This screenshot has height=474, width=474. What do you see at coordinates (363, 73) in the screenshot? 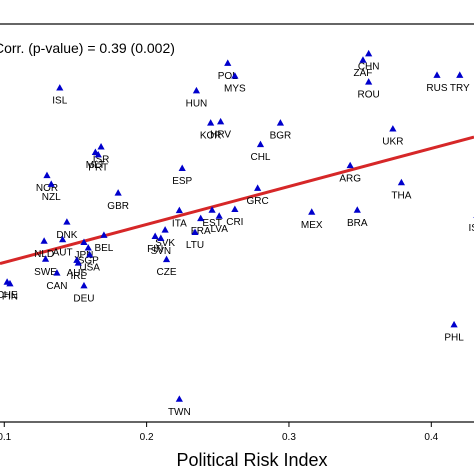
I see `data-point-label: ZAF` at bounding box center [363, 73].